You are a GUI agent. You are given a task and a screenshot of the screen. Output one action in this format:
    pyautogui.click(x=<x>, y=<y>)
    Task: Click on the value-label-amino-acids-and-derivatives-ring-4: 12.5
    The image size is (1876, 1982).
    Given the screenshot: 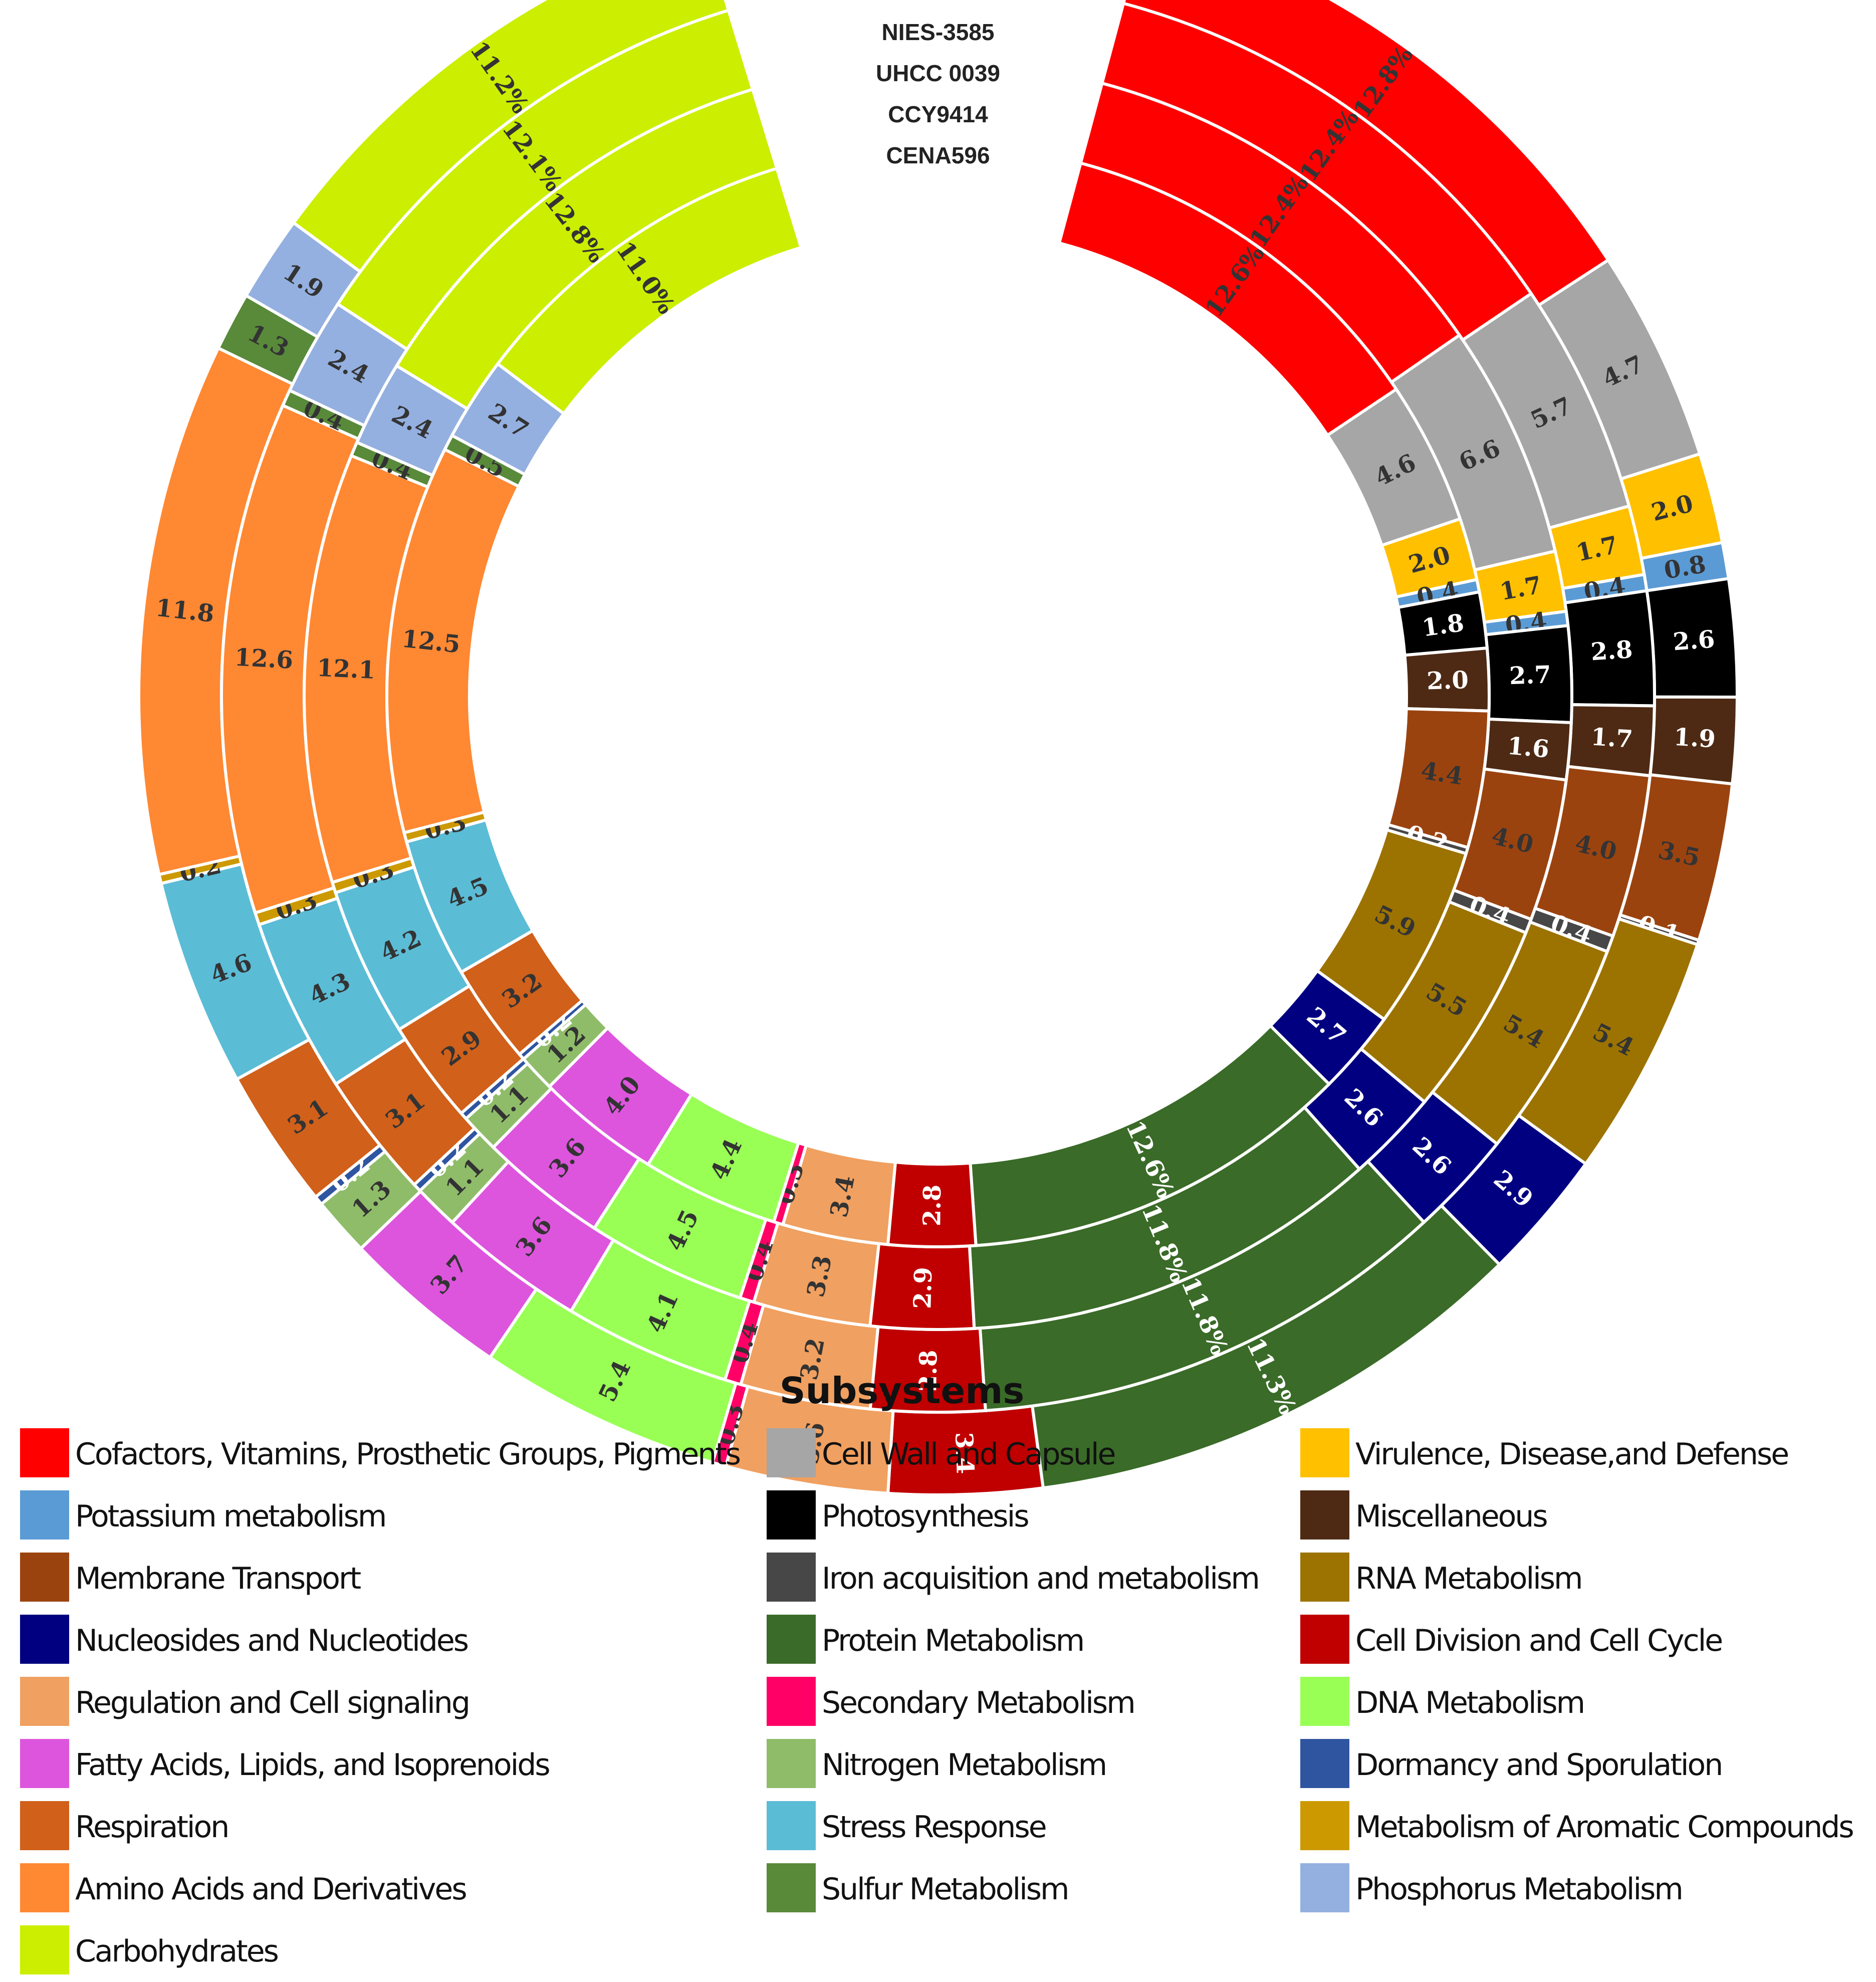 What is the action you would take?
    pyautogui.click(x=430, y=642)
    